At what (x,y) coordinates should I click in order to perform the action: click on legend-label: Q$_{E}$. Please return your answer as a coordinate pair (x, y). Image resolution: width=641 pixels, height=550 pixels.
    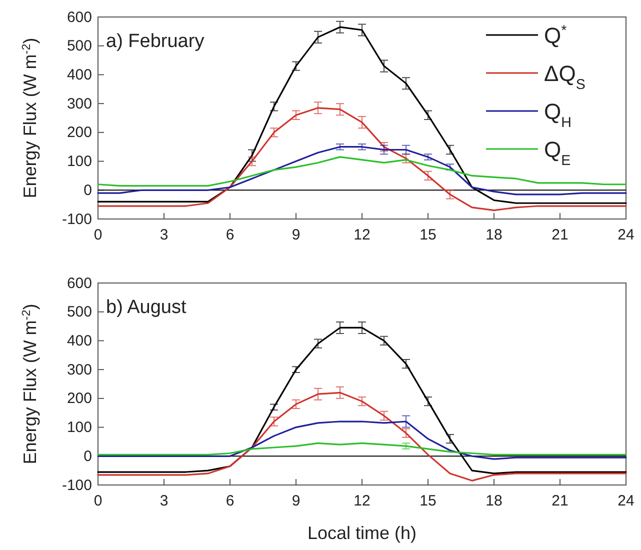
    Looking at the image, I should click on (557, 153).